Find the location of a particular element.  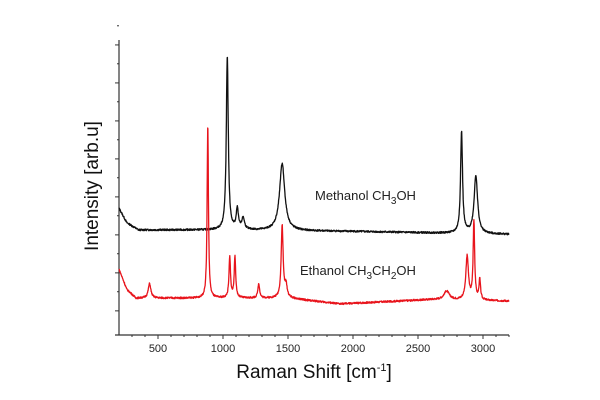

x-tick-label: 2000 is located at coordinates (353, 349).